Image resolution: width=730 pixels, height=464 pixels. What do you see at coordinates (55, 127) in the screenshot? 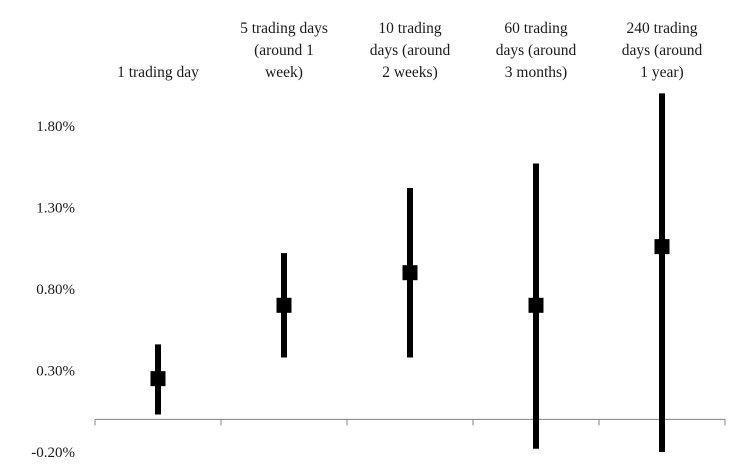
I see `y-tick-label: 1.80%` at bounding box center [55, 127].